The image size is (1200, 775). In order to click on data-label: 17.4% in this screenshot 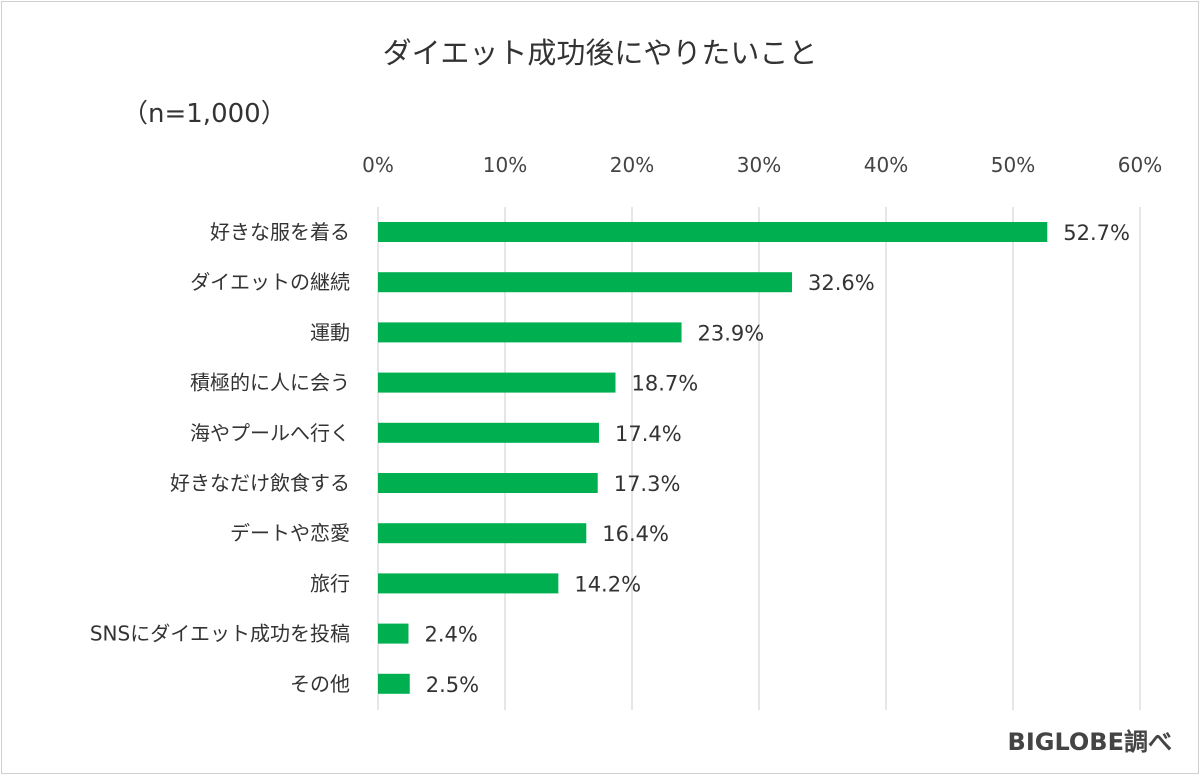, I will do `click(648, 434)`.